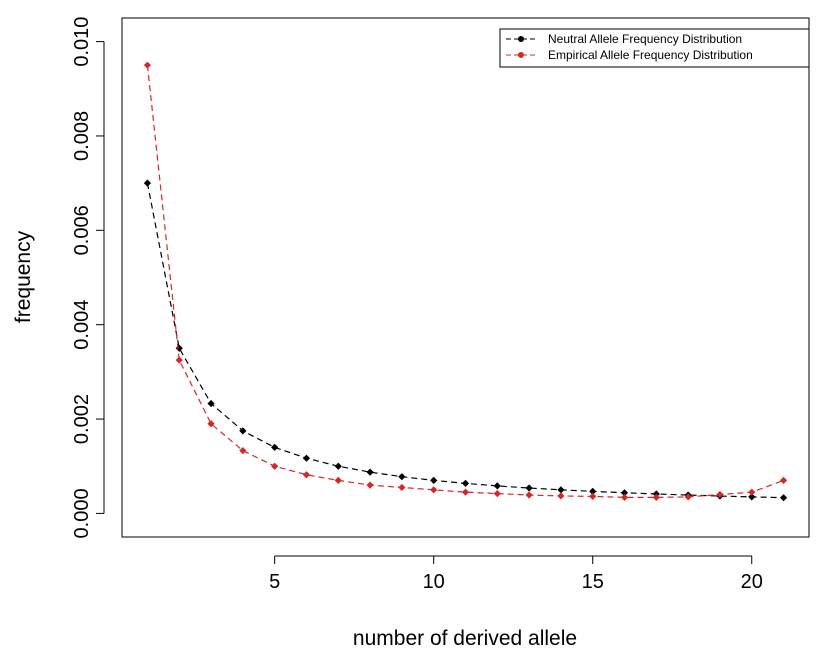 This screenshot has width=822, height=656. I want to click on legend-label-neutral: Neutral Allele Frequency Distribution, so click(645, 39).